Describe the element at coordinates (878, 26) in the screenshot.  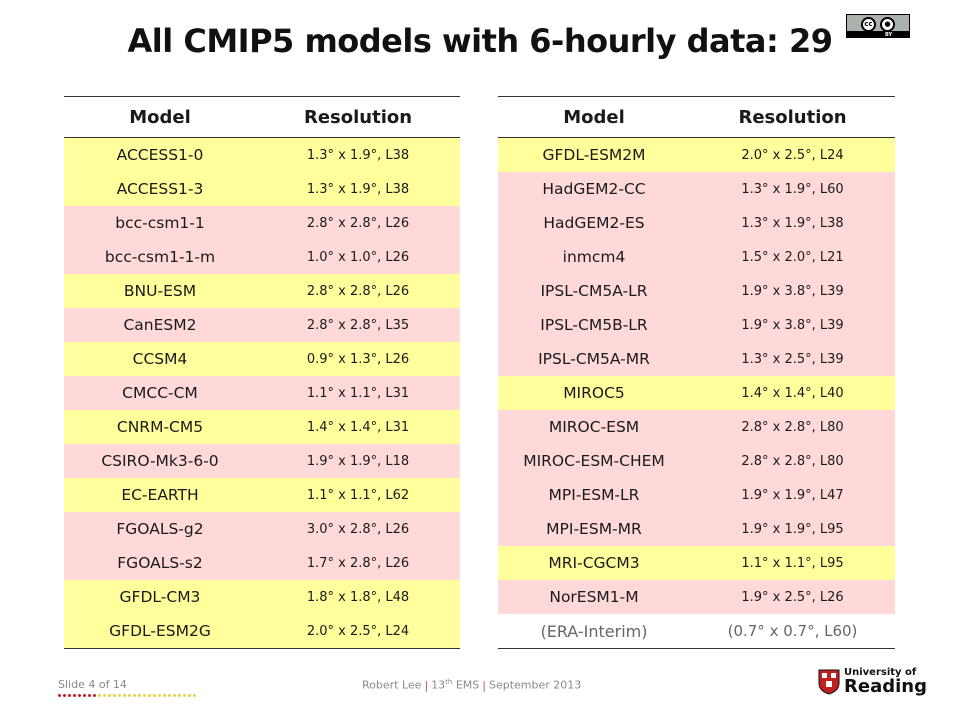
I see `cc-by-license-badge: cc ● BY` at that location.